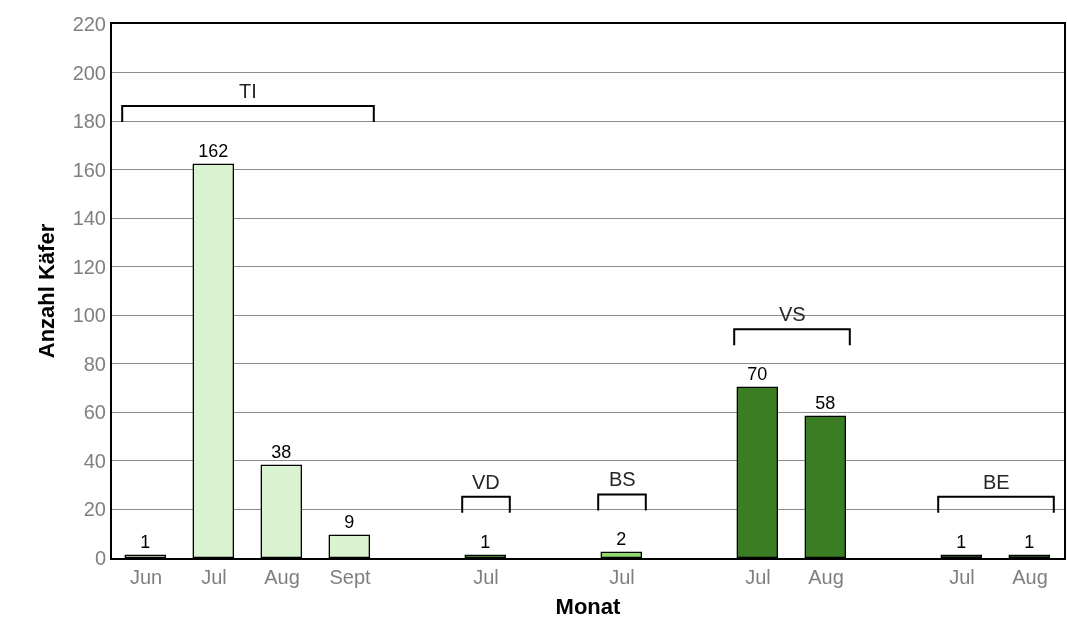 The height and width of the screenshot is (641, 1067). I want to click on annotation: VS, so click(792, 314).